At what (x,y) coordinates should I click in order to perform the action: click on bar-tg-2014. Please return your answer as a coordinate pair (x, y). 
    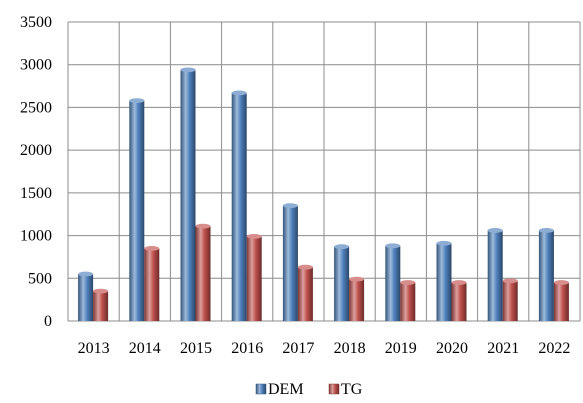
    Looking at the image, I should click on (152, 283).